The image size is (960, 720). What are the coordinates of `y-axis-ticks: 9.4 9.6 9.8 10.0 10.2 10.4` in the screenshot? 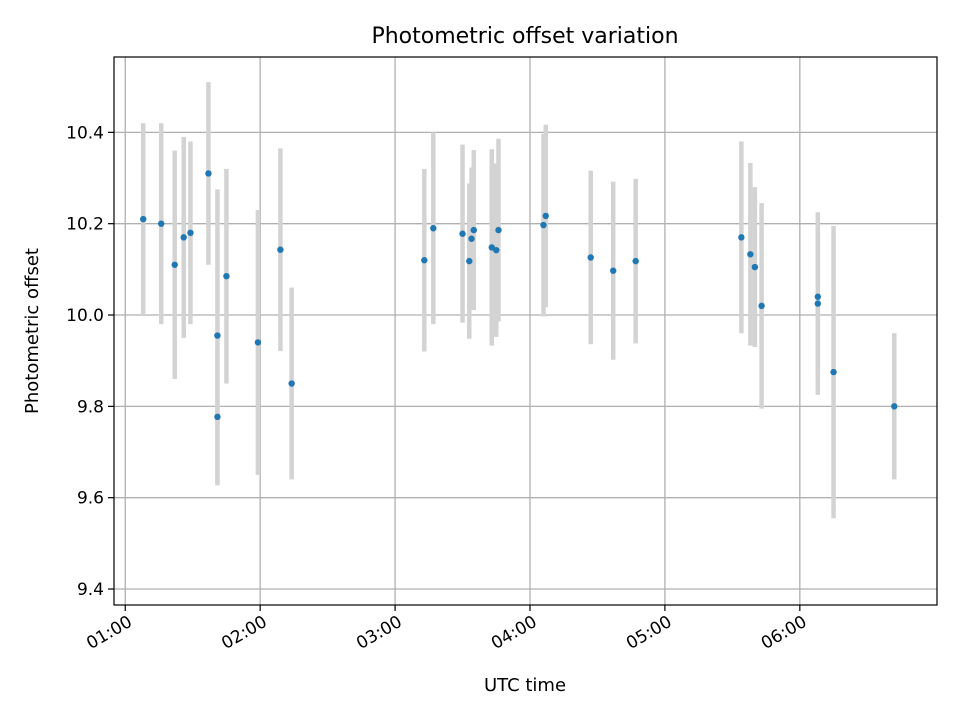 It's located at (90, 361).